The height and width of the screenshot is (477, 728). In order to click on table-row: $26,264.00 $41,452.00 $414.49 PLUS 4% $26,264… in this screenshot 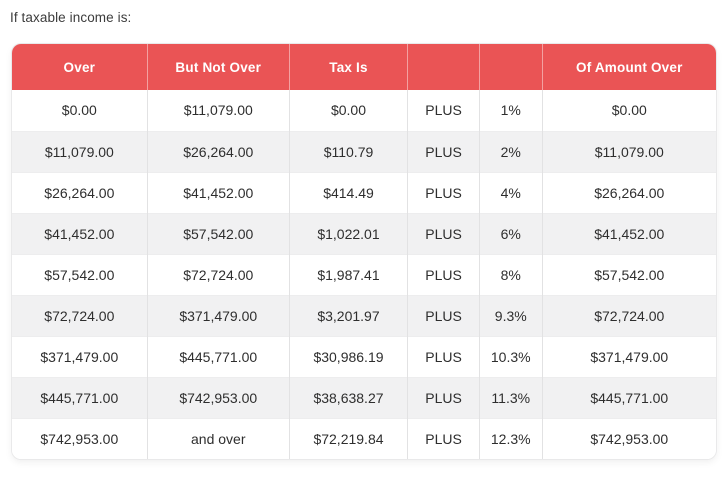, I will do `click(364, 192)`.